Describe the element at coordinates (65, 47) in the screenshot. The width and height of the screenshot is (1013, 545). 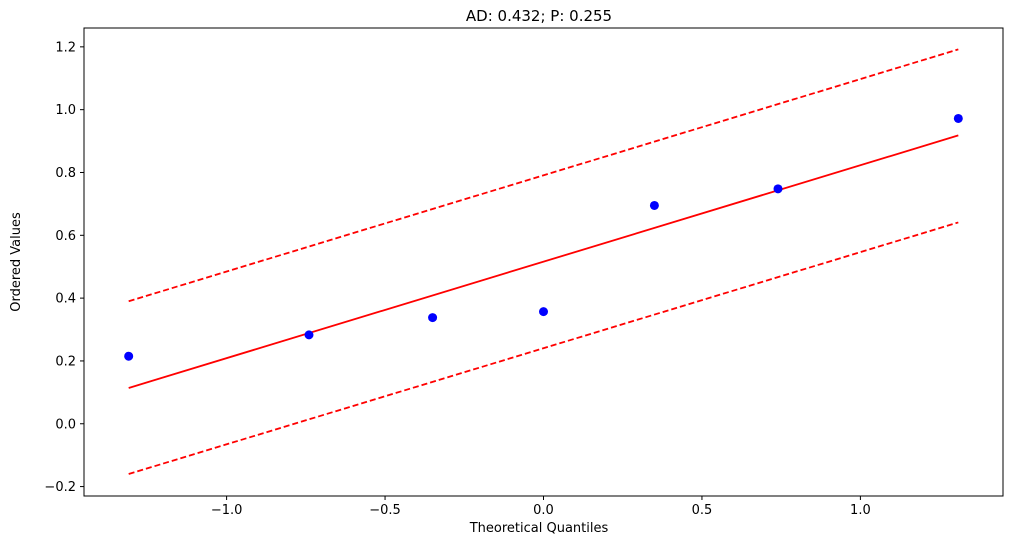
I see `y-tick-label: 1.2` at that location.